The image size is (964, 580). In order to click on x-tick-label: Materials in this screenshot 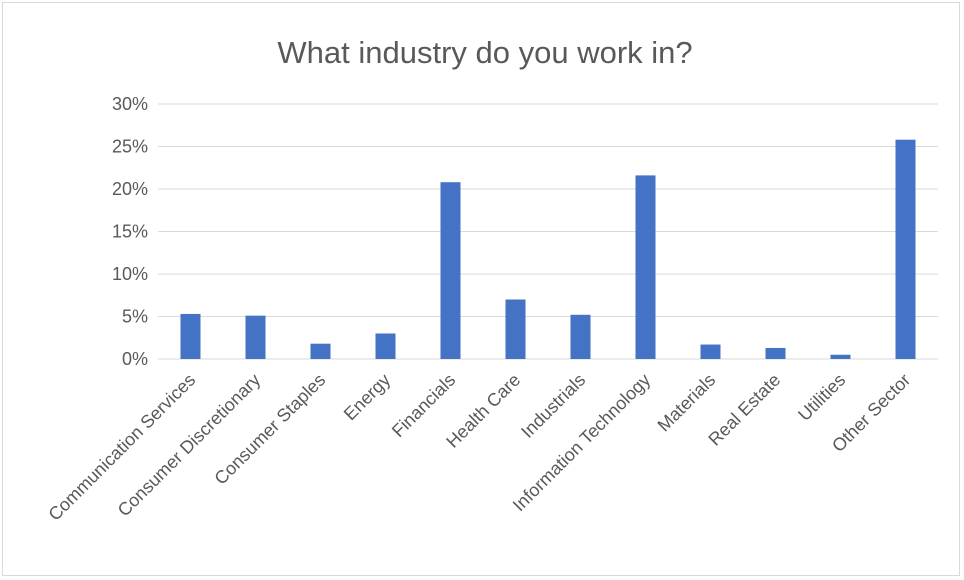, I will do `click(687, 403)`.